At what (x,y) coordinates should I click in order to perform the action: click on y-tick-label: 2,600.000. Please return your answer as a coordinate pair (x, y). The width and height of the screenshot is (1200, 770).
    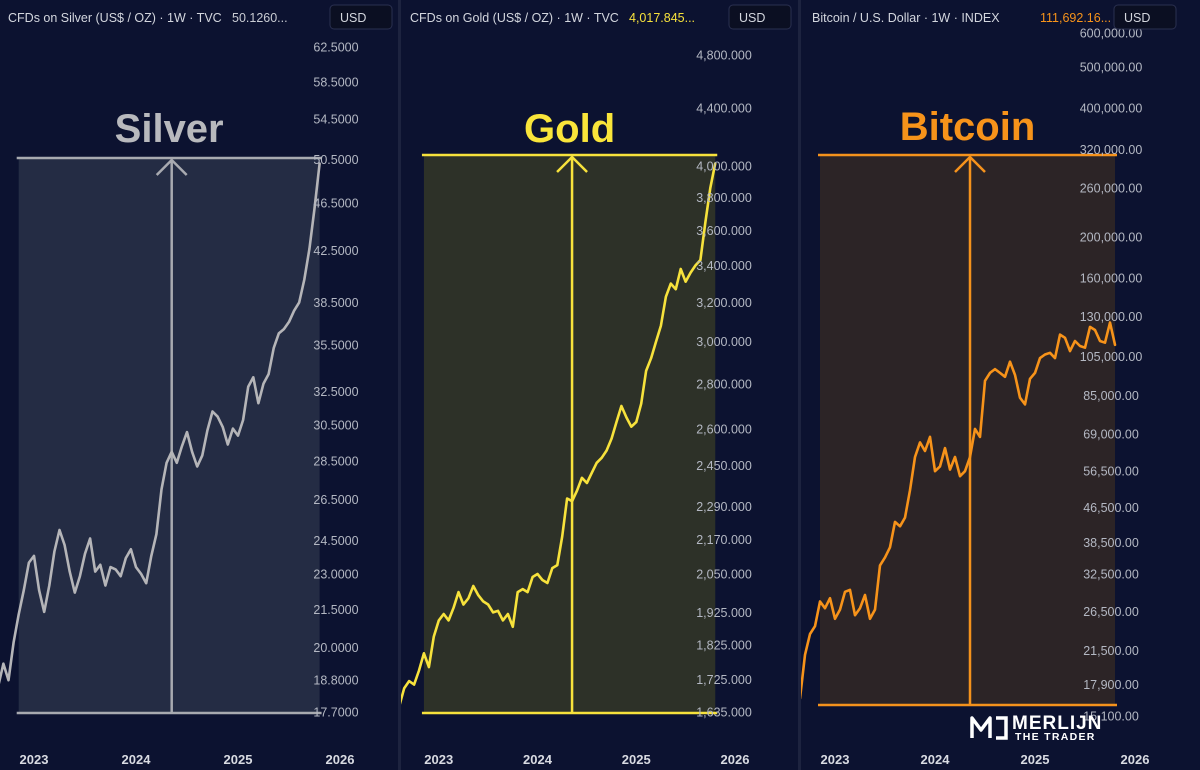
    Looking at the image, I should click on (724, 430).